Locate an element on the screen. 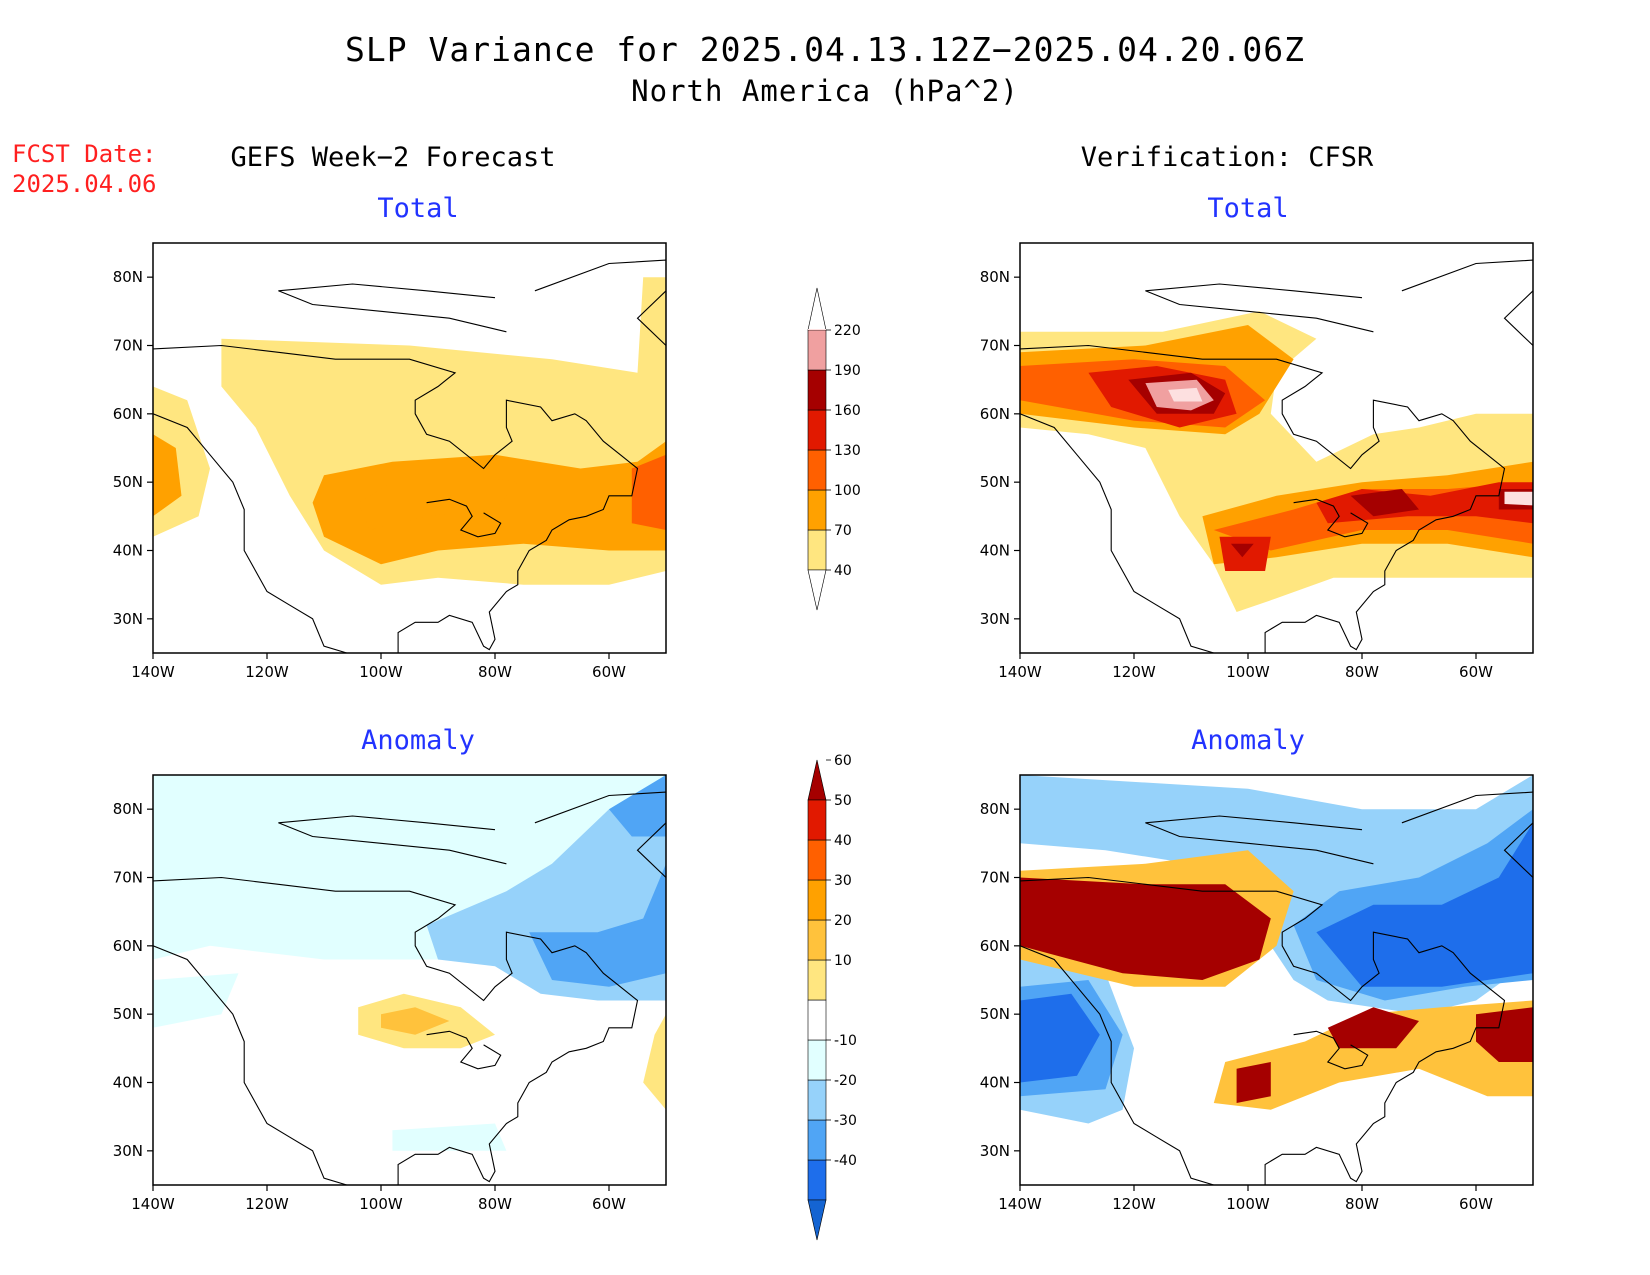 This screenshot has height=1275, width=1650. colorbar-label: 40 is located at coordinates (843, 571).